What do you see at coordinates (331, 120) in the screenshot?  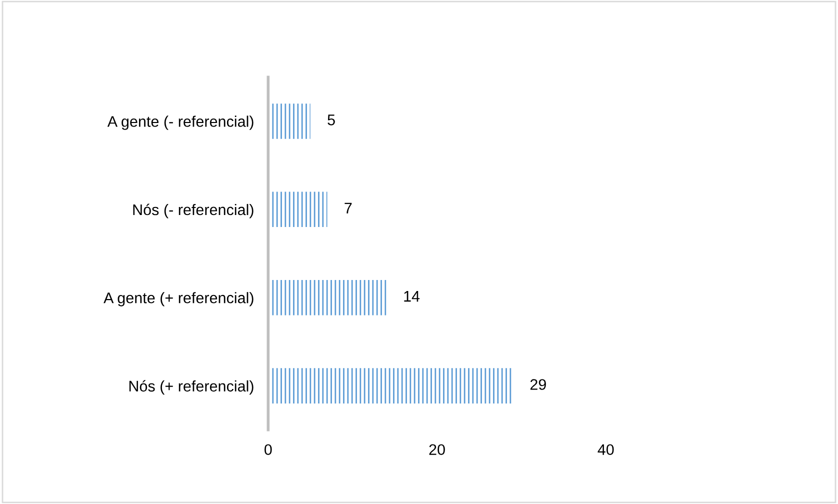 I see `data-label: 5` at bounding box center [331, 120].